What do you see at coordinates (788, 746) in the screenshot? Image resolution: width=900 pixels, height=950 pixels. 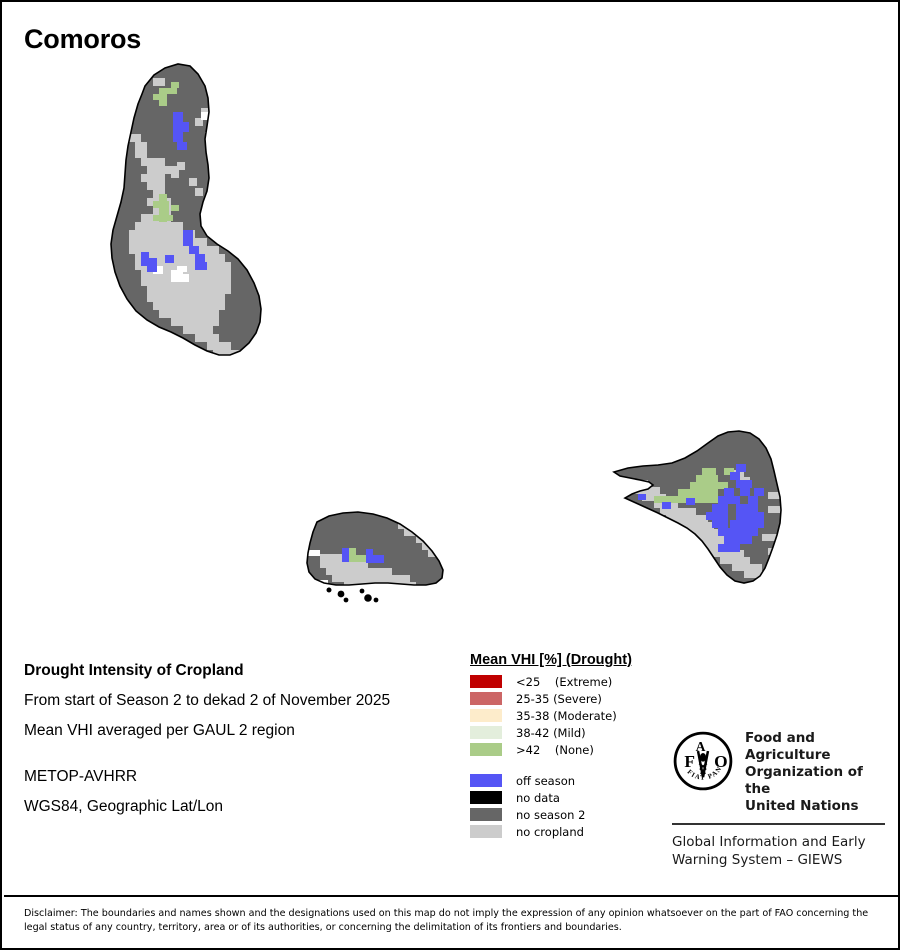 I see `fao-name-line-1: Food and Agriculture` at bounding box center [788, 746].